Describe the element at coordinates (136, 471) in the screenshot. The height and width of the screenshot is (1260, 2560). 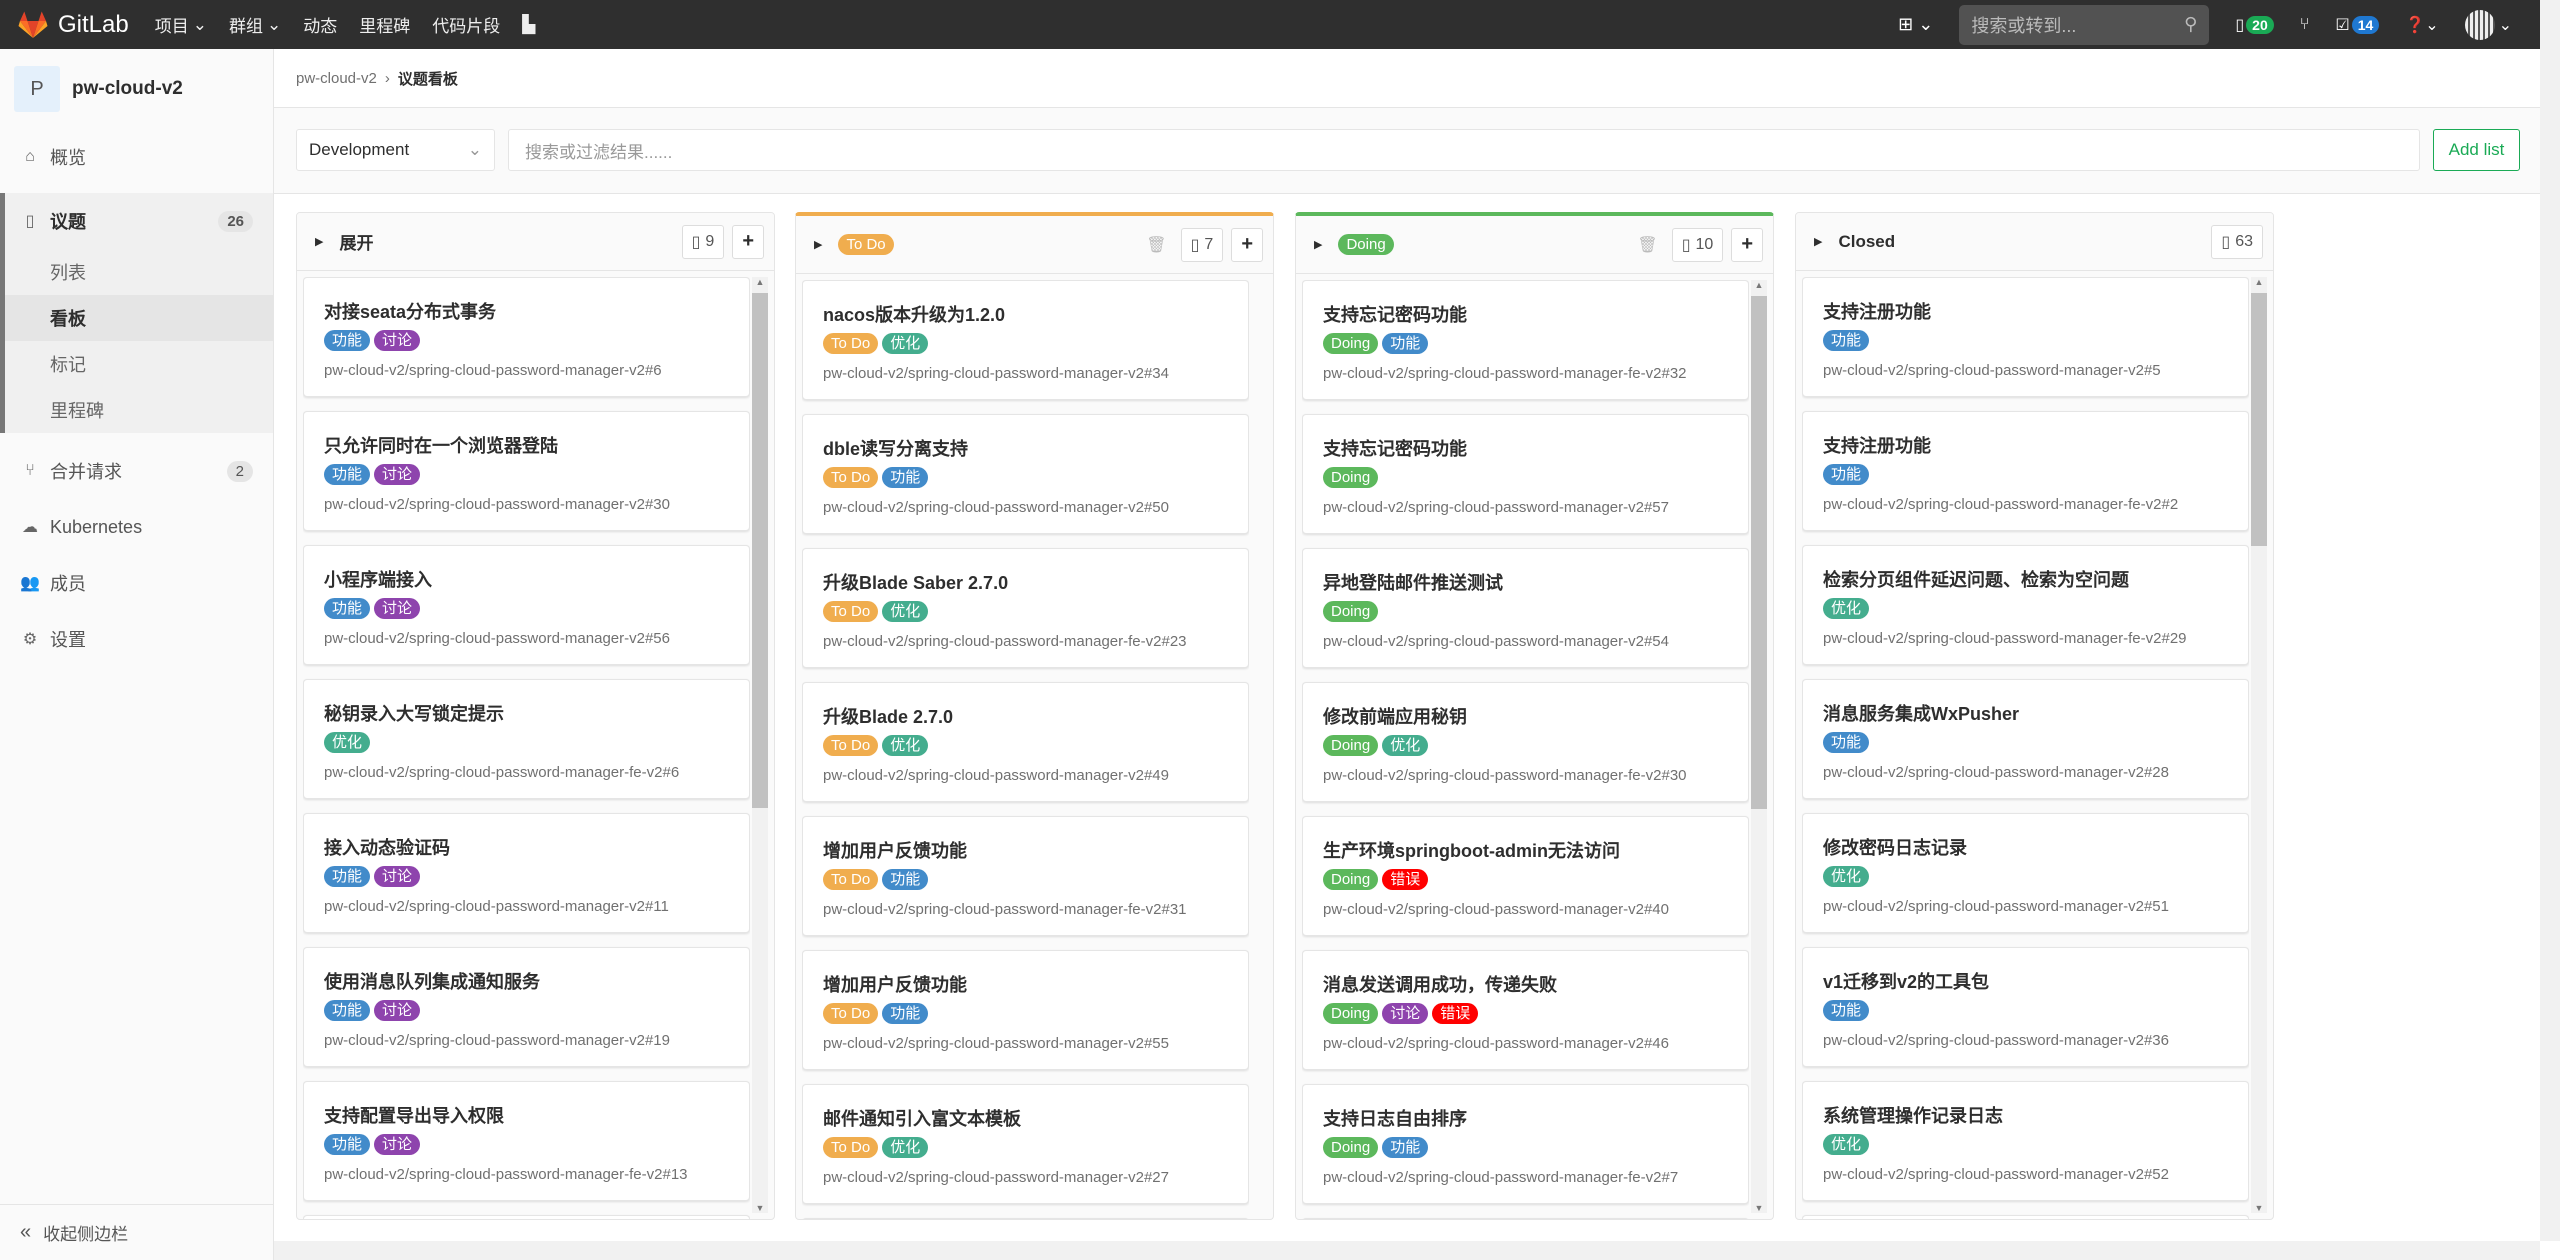
I see `sidebar-item-merge-requests: ⑂ 合并请求 2` at that location.